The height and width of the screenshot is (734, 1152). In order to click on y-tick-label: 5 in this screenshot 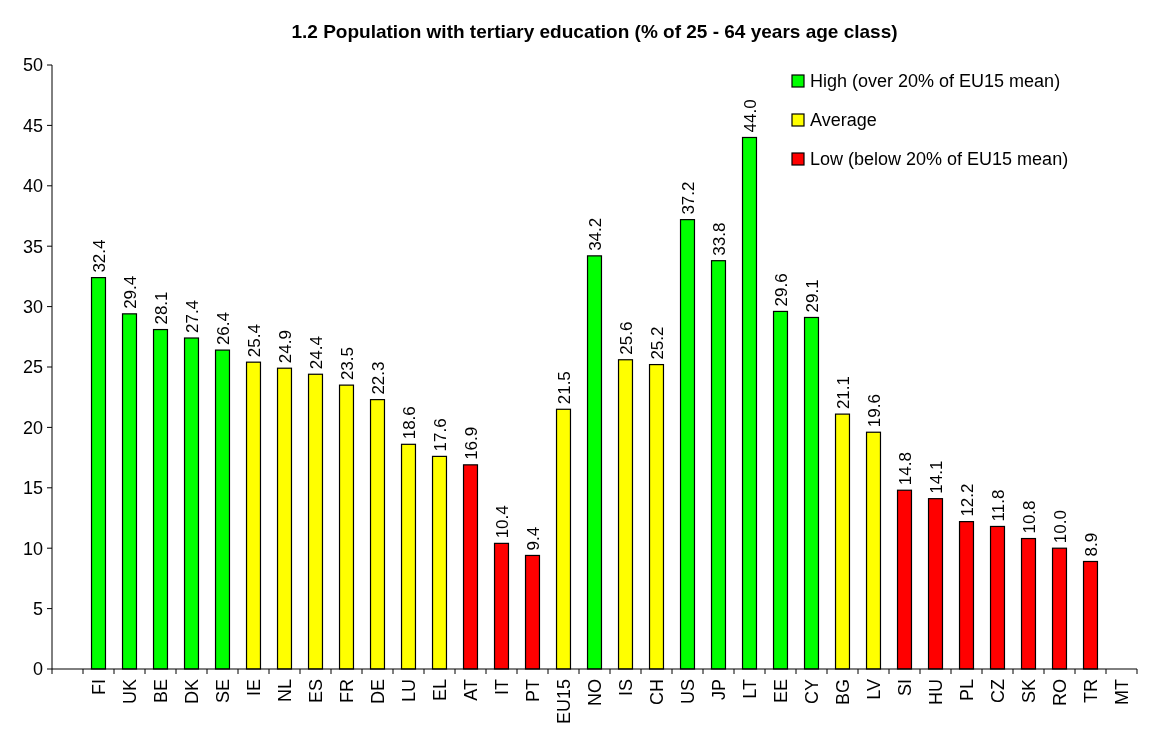, I will do `click(37, 608)`.